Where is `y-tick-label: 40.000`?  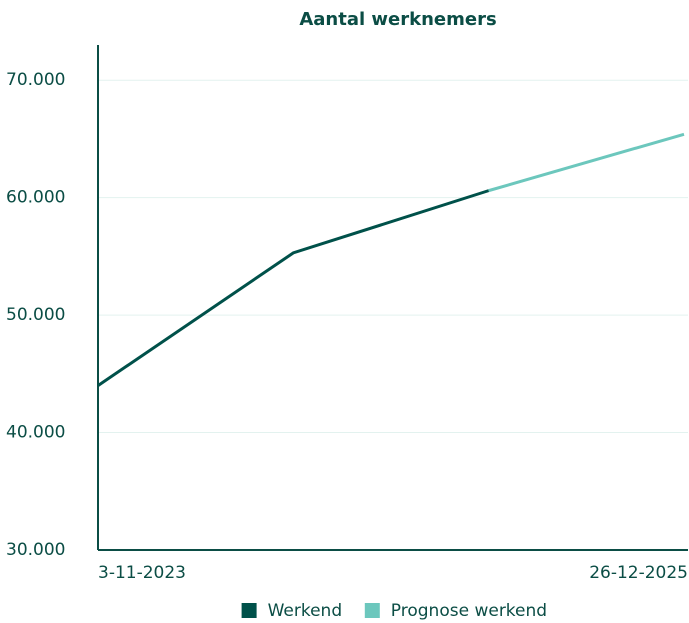
y-tick-label: 40.000 is located at coordinates (35, 433).